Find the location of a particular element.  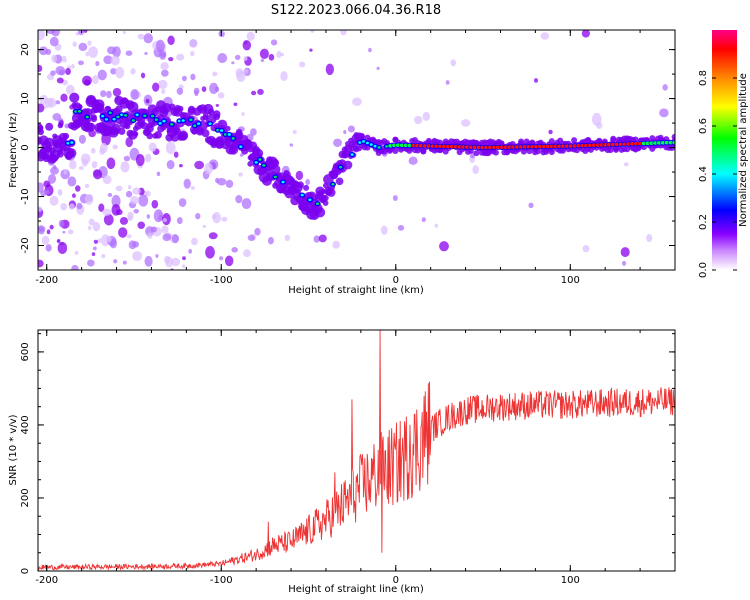

colorbar-tick-label: 0.4 is located at coordinates (703, 174).